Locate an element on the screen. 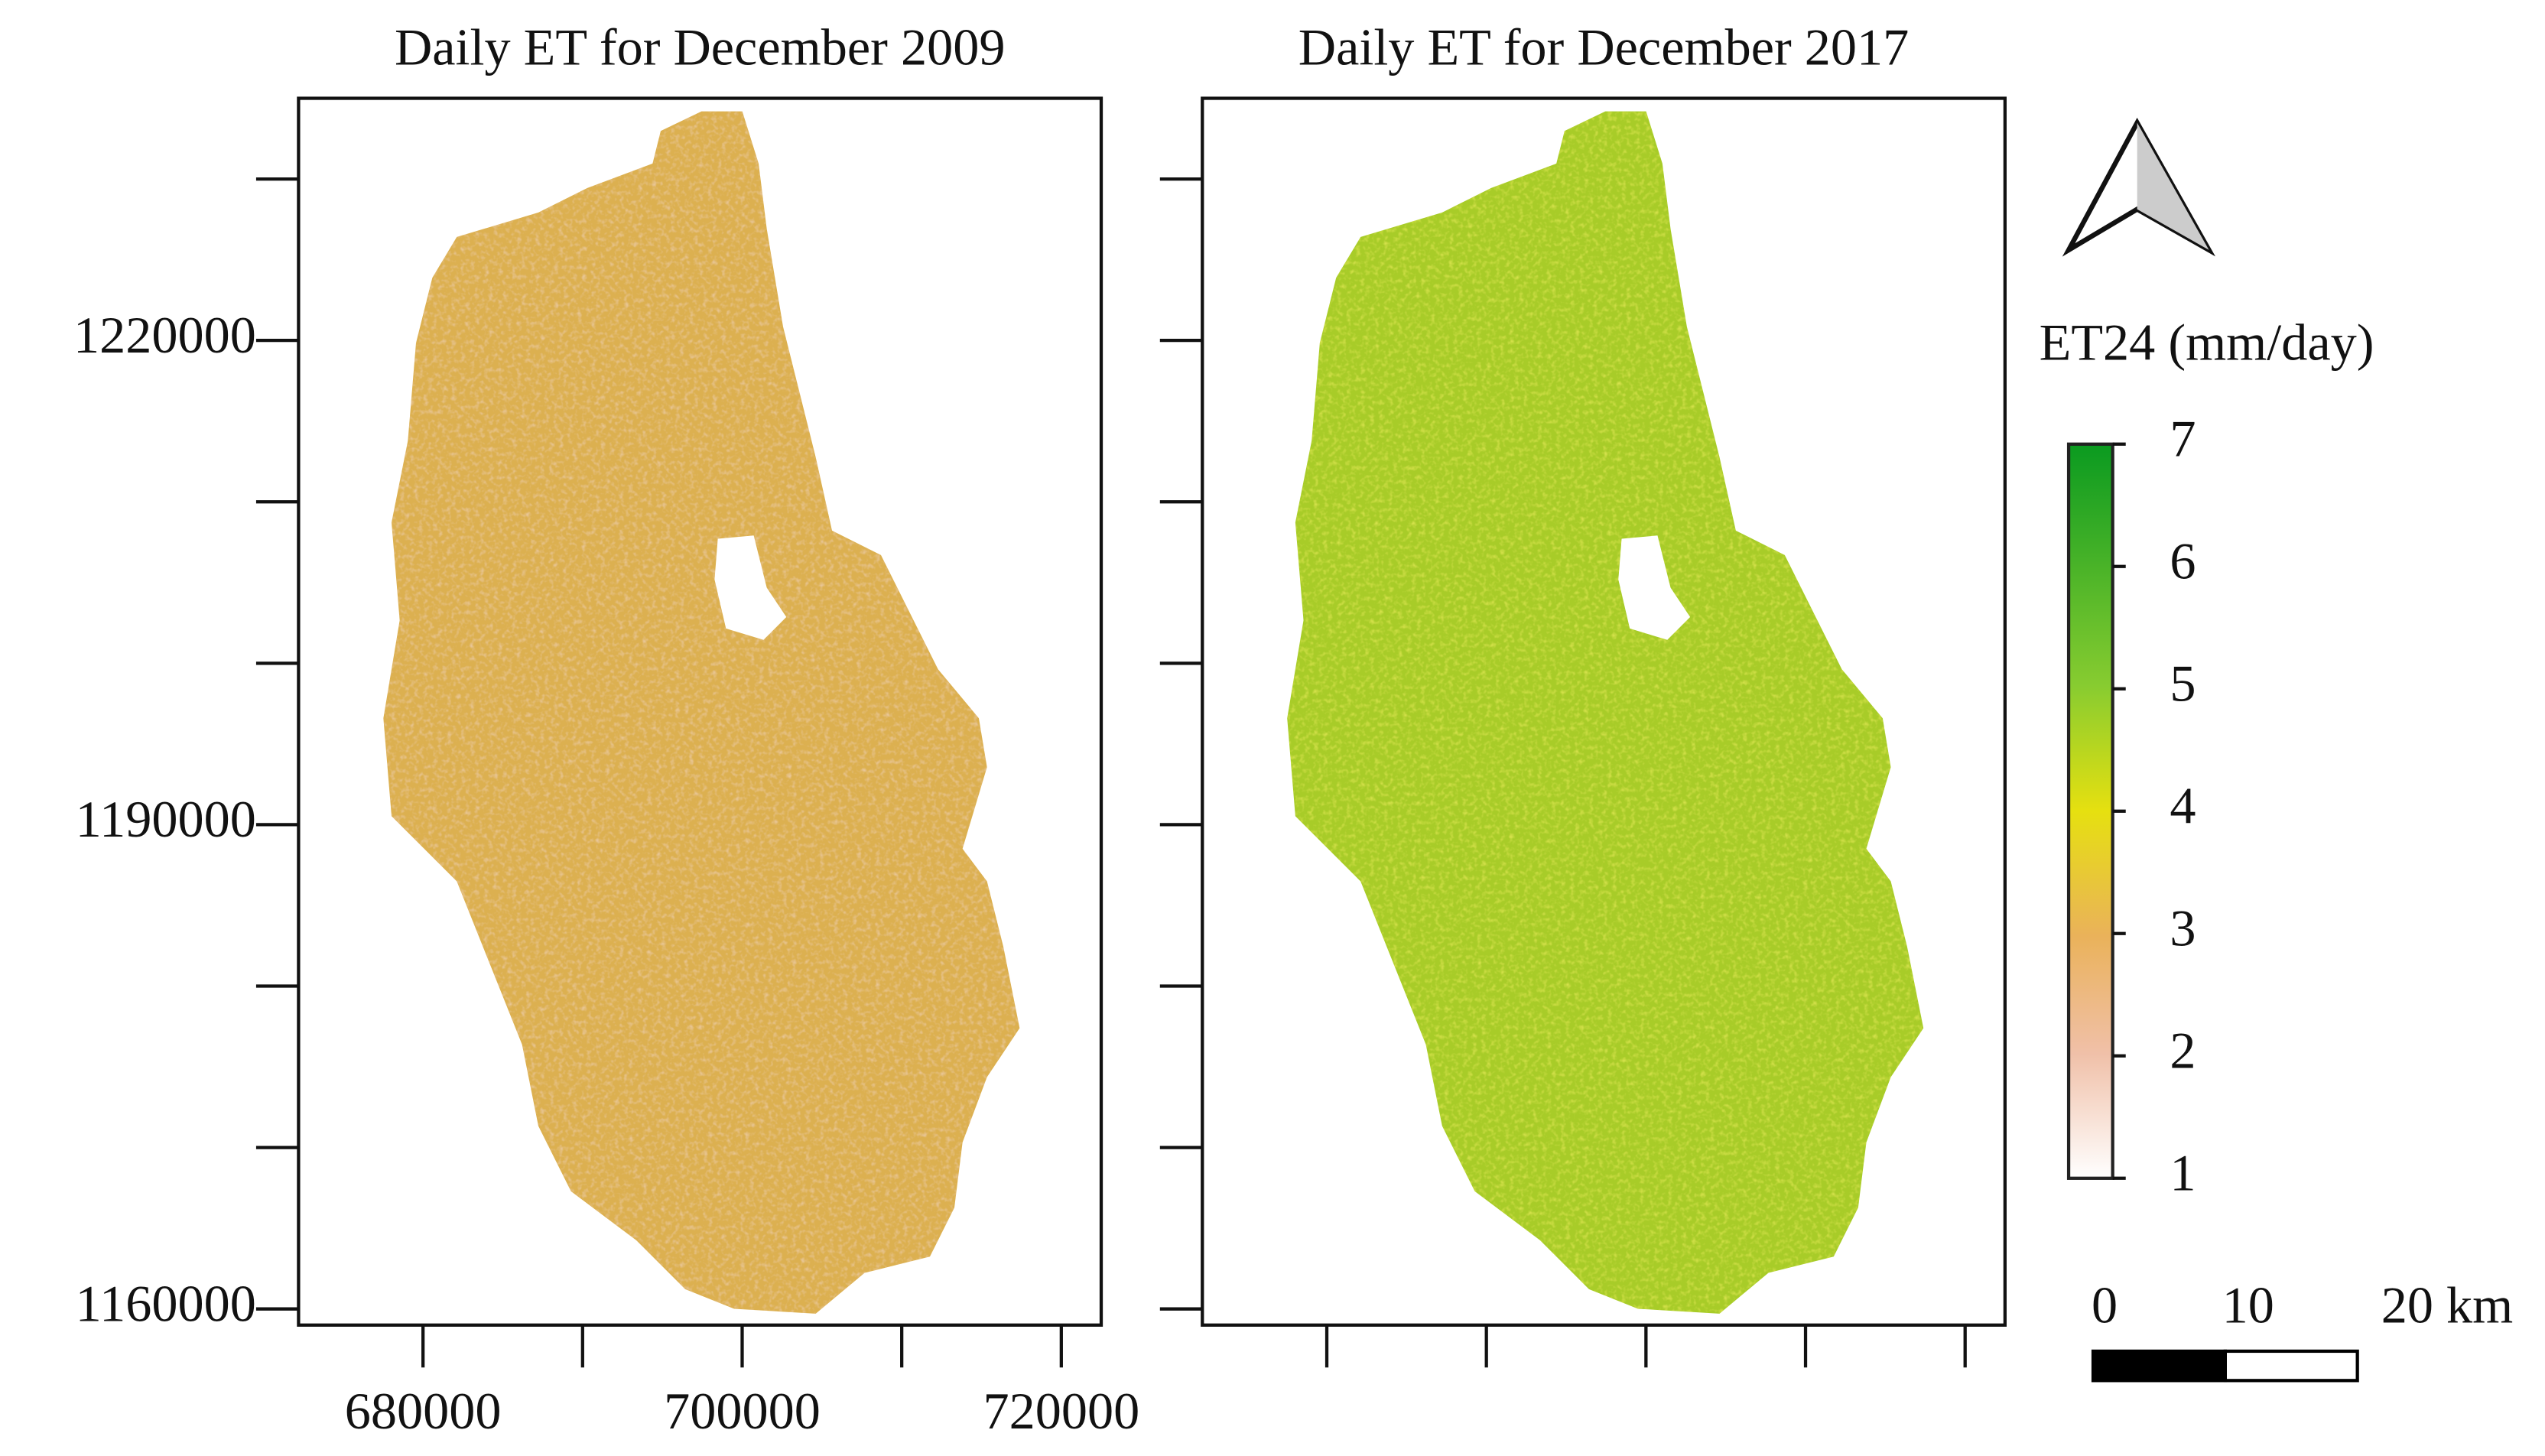 The width and height of the screenshot is (2545, 1456). colorbar is located at coordinates (2090, 811).